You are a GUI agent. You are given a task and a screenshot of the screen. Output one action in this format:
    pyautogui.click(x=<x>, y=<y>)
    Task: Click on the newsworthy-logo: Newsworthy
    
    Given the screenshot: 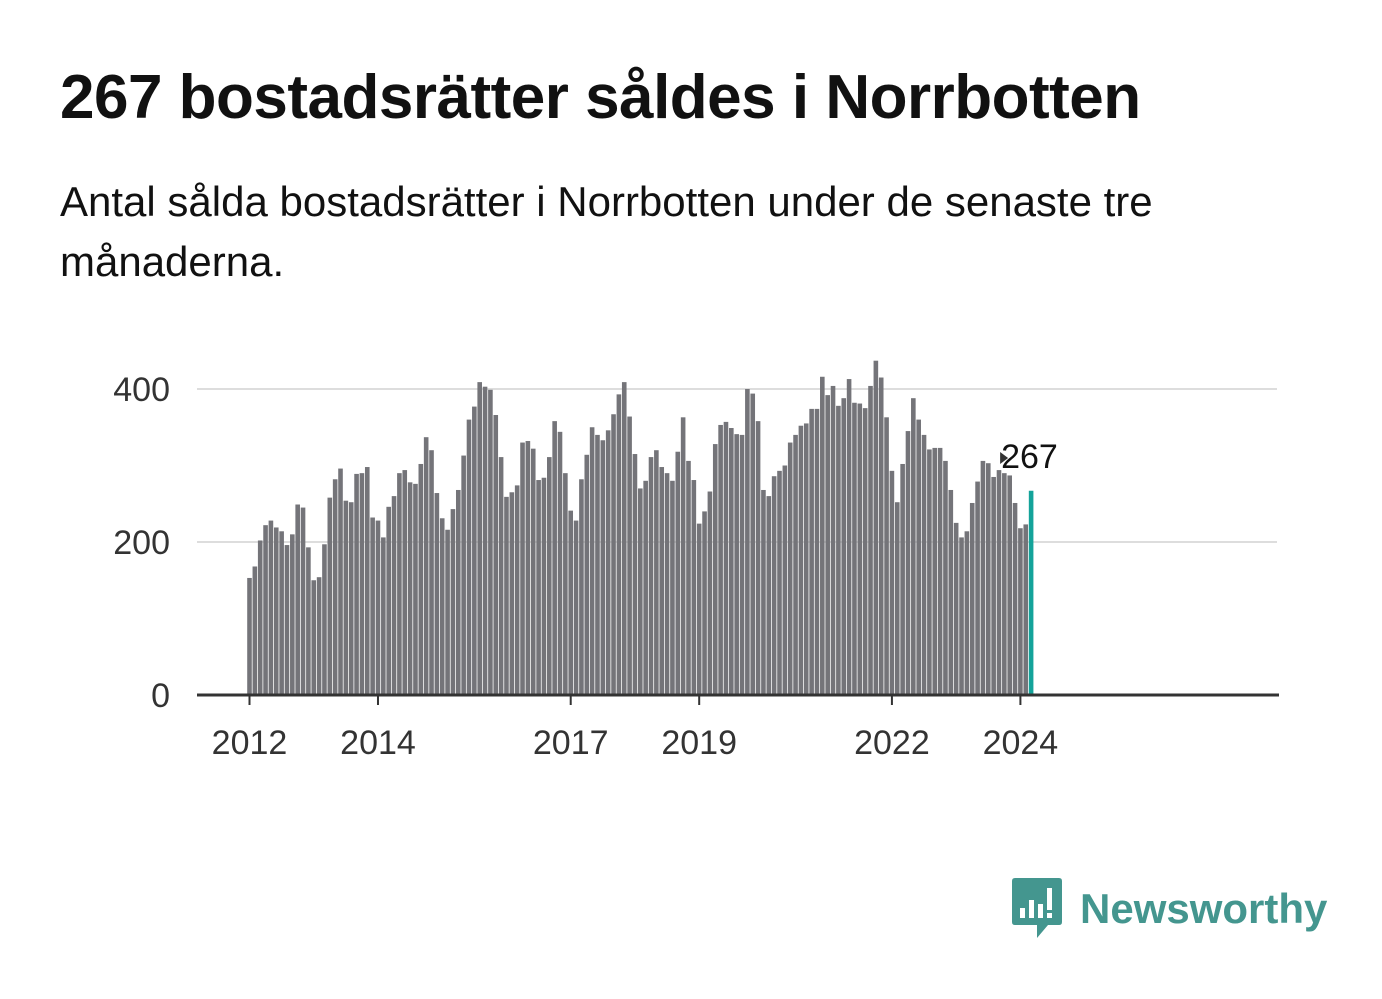 What is the action you would take?
    pyautogui.click(x=1169, y=909)
    